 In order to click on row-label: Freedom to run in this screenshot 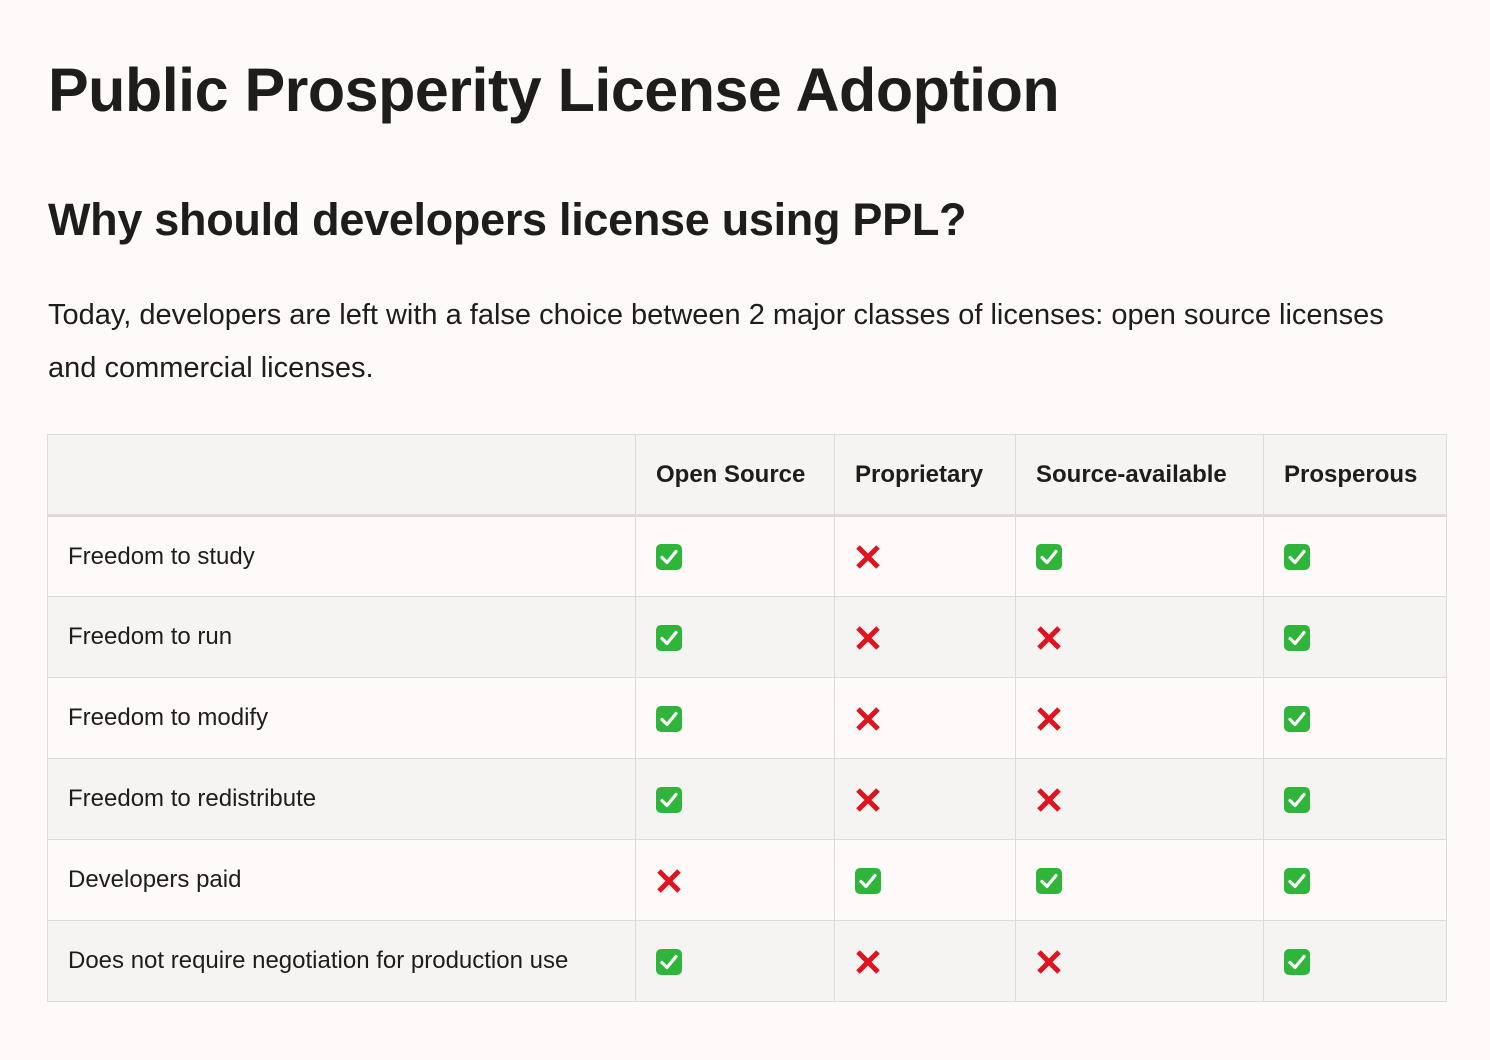, I will do `click(341, 637)`.